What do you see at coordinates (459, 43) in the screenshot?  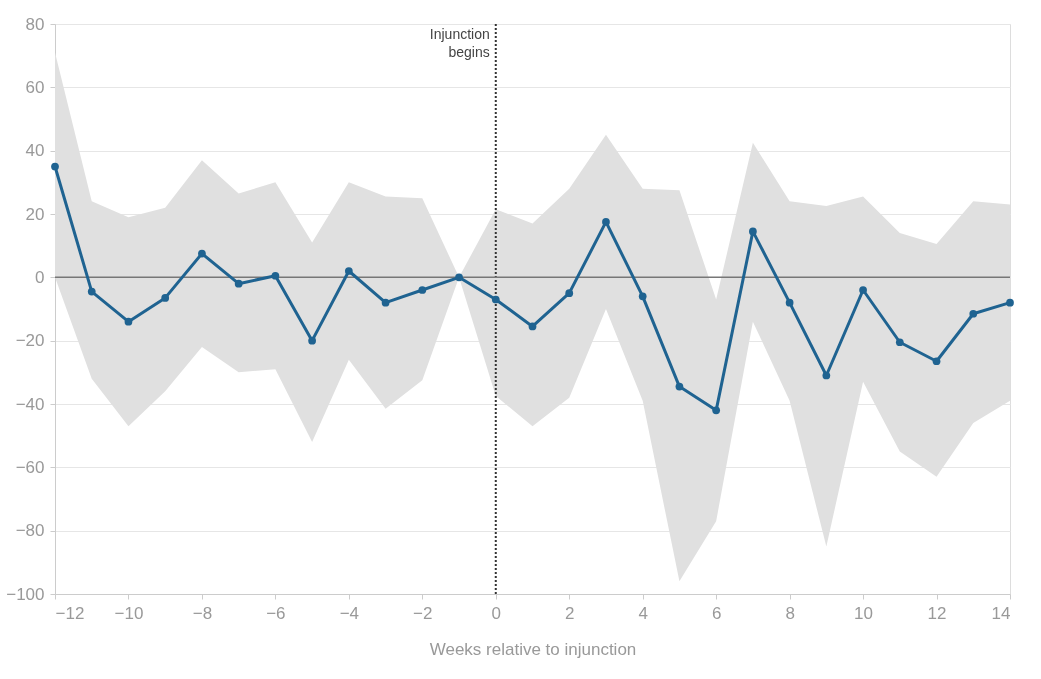 I see `ref-line-label: Injunction begins` at bounding box center [459, 43].